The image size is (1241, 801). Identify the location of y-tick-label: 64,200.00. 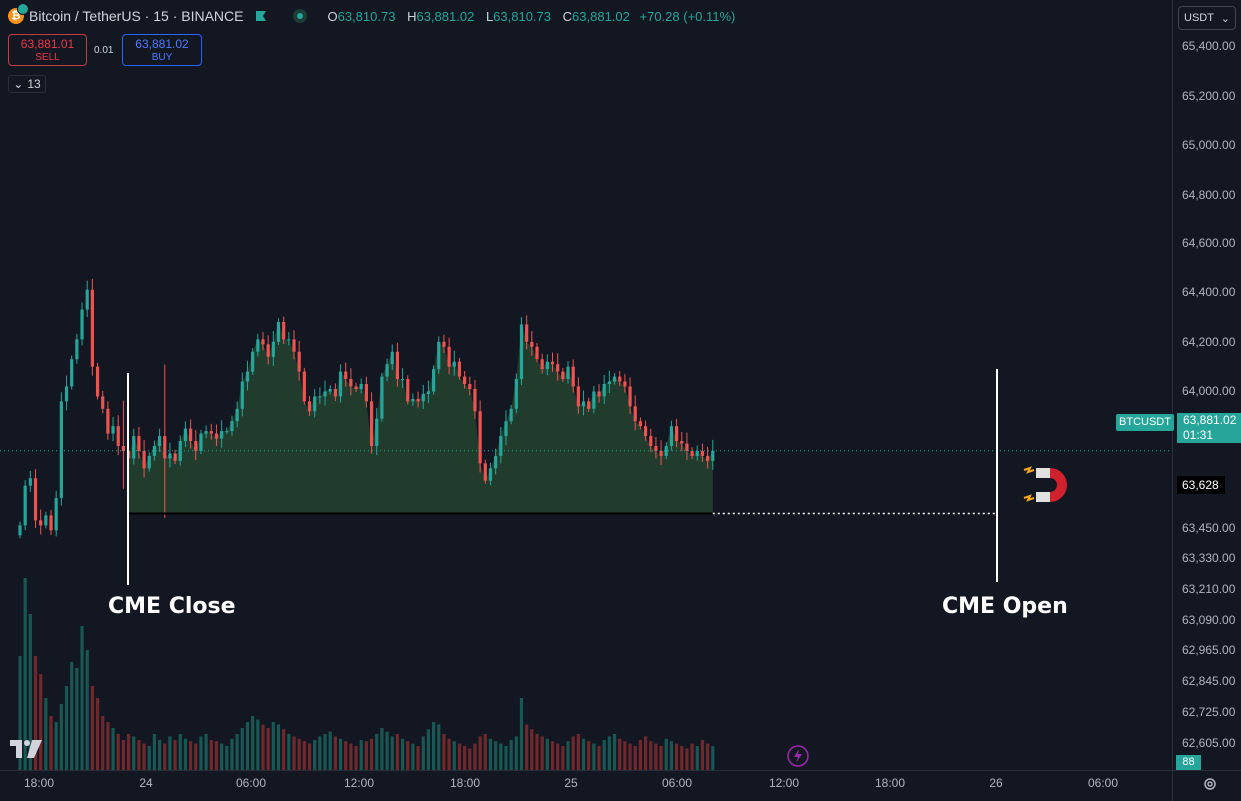
(1209, 342).